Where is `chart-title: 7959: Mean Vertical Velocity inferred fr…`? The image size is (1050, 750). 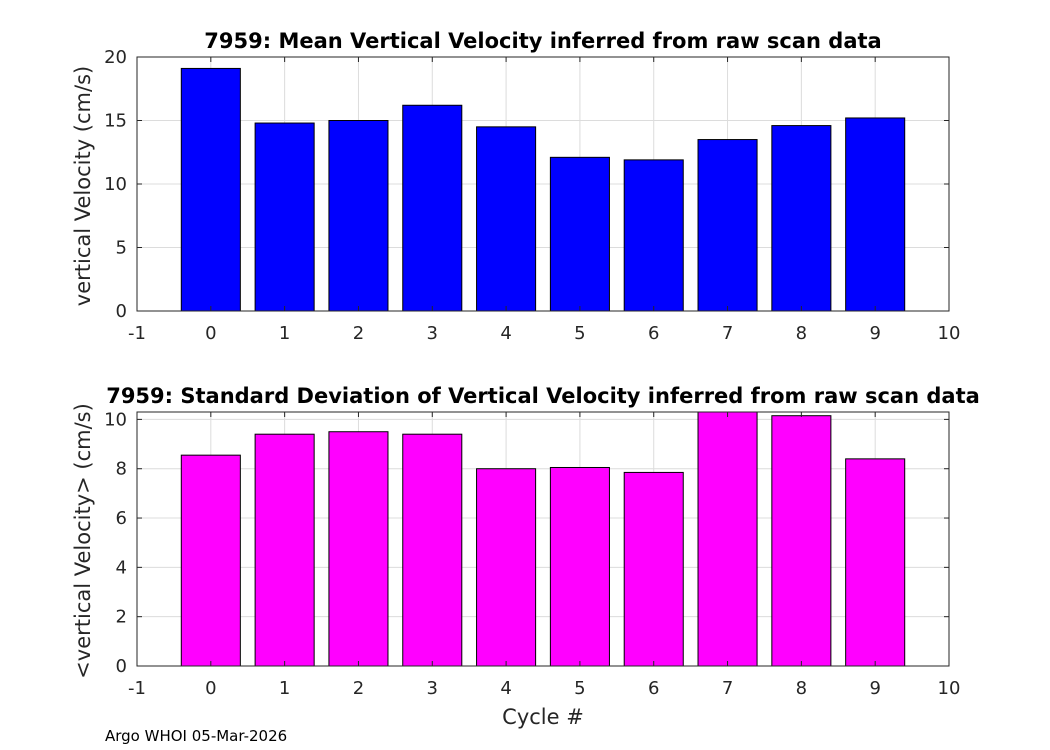 chart-title: 7959: Mean Vertical Velocity inferred fr… is located at coordinates (542, 41).